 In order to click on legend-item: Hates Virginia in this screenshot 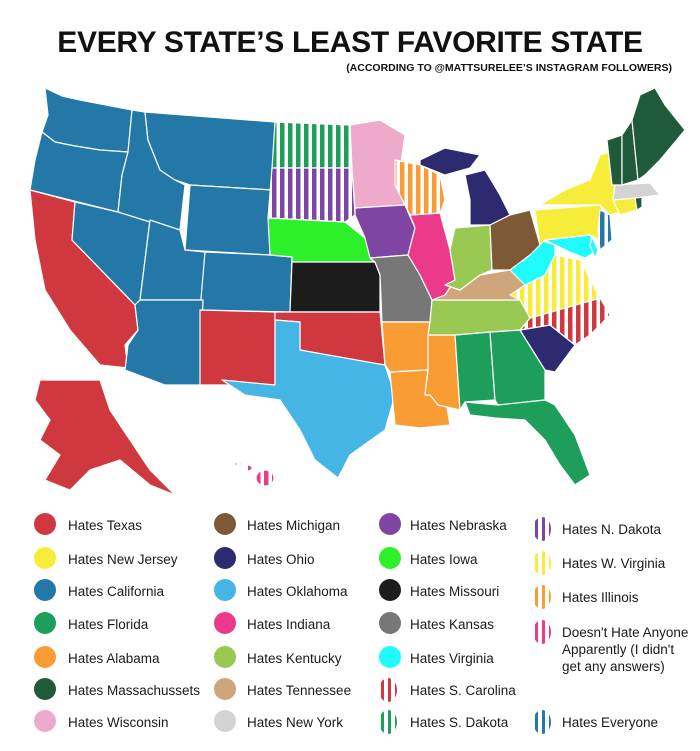, I will do `click(436, 657)`.